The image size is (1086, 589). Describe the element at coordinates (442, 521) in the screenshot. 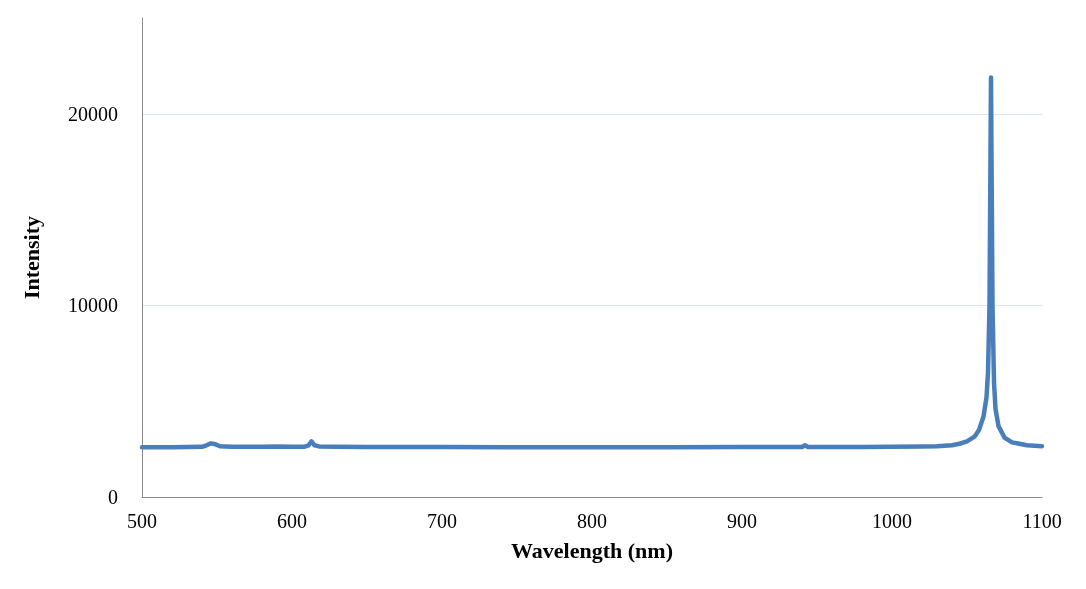

I see `x-tick-label: 700` at that location.